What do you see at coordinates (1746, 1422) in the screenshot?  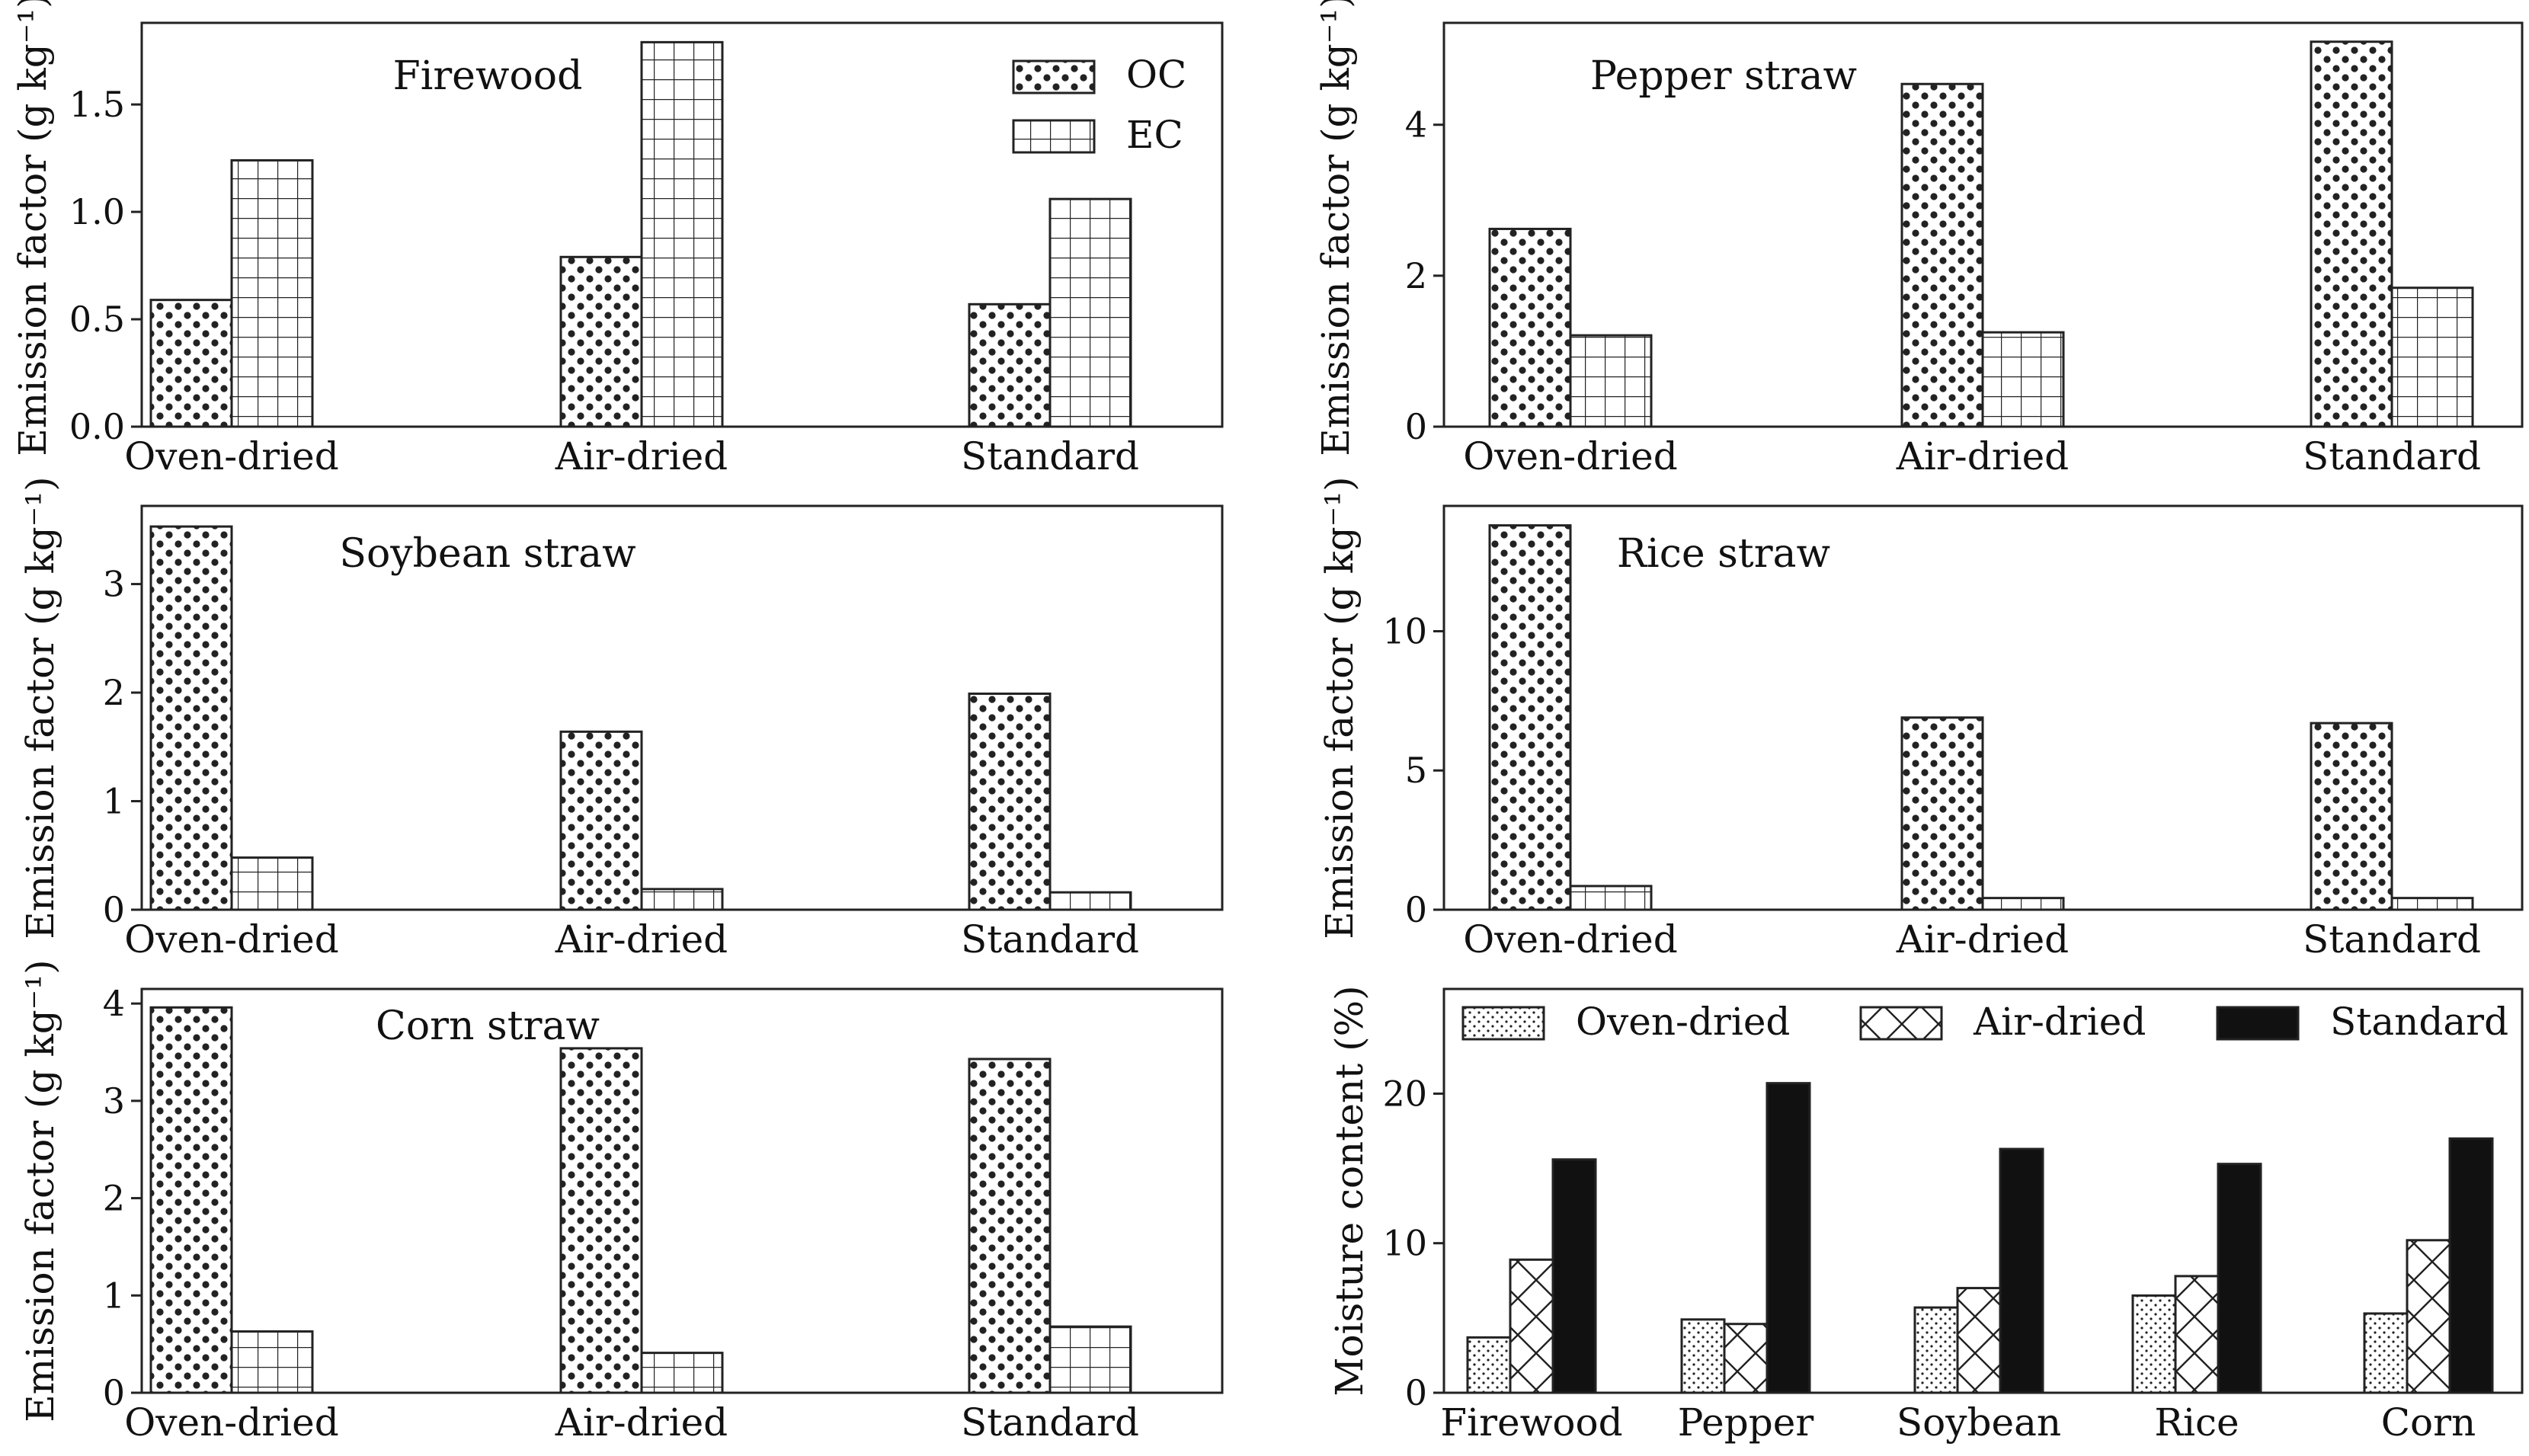 I see `x-tick-label-pepper: Pepper` at bounding box center [1746, 1422].